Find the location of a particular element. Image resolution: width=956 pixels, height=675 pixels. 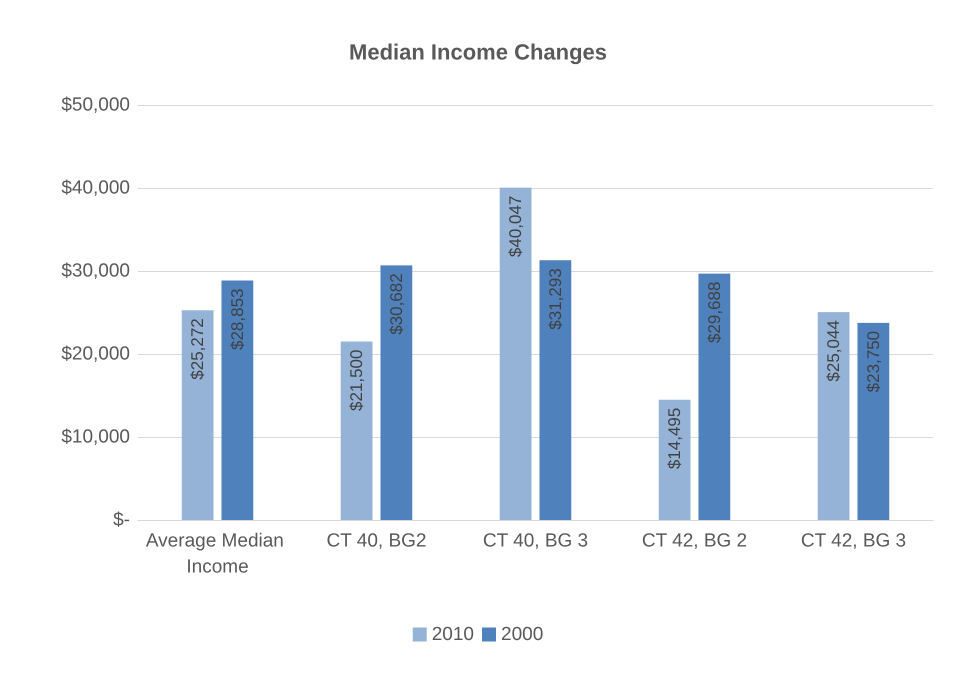

y-tick-label: $30,000 is located at coordinates (95, 271).